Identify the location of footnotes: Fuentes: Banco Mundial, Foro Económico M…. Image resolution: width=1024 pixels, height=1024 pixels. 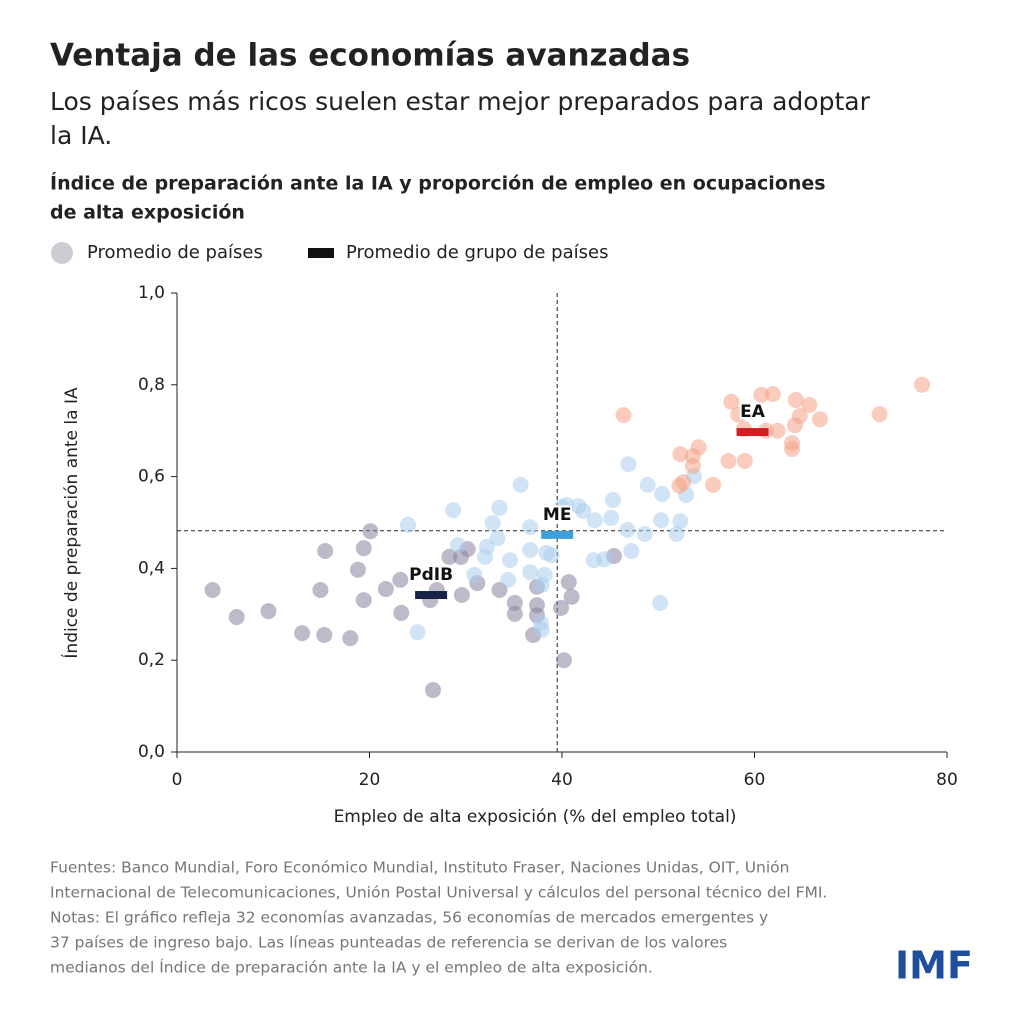
(438, 918).